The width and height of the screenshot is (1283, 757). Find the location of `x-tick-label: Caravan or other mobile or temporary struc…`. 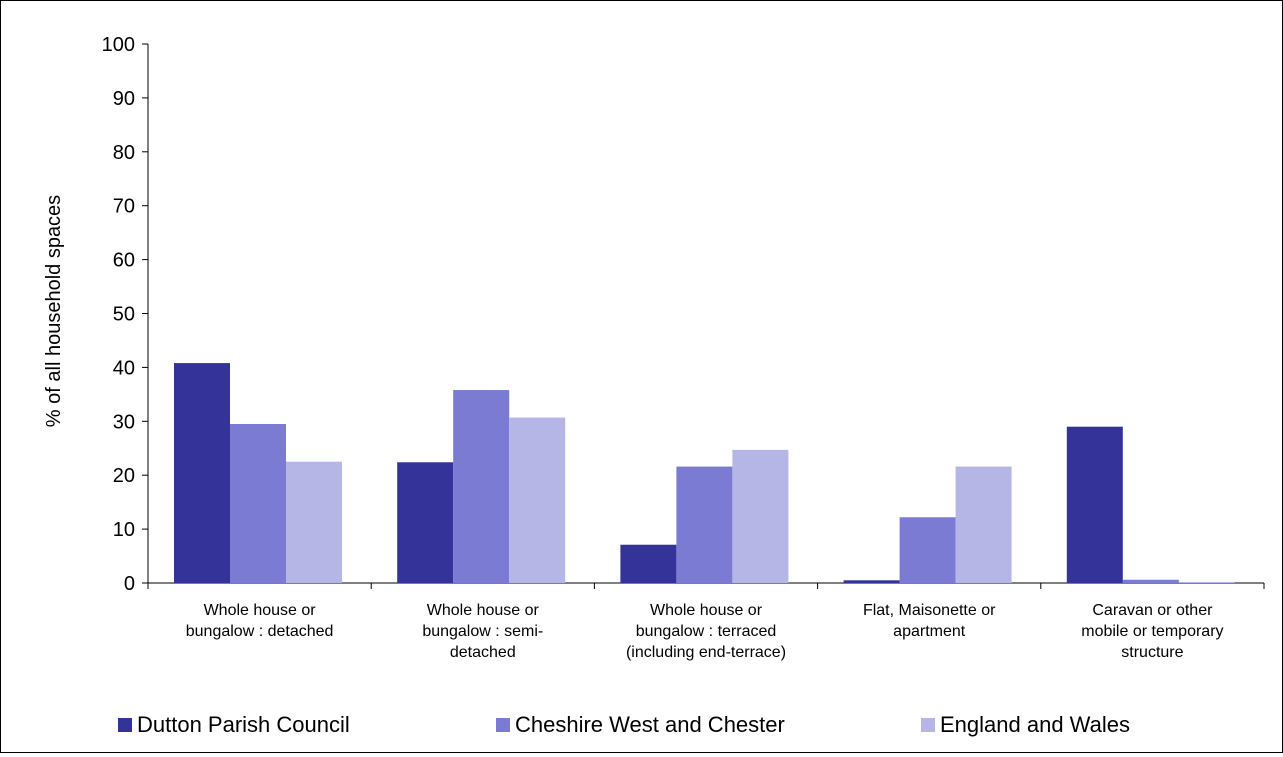

x-tick-label: Caravan or other mobile or temporary struc… is located at coordinates (1152, 631).